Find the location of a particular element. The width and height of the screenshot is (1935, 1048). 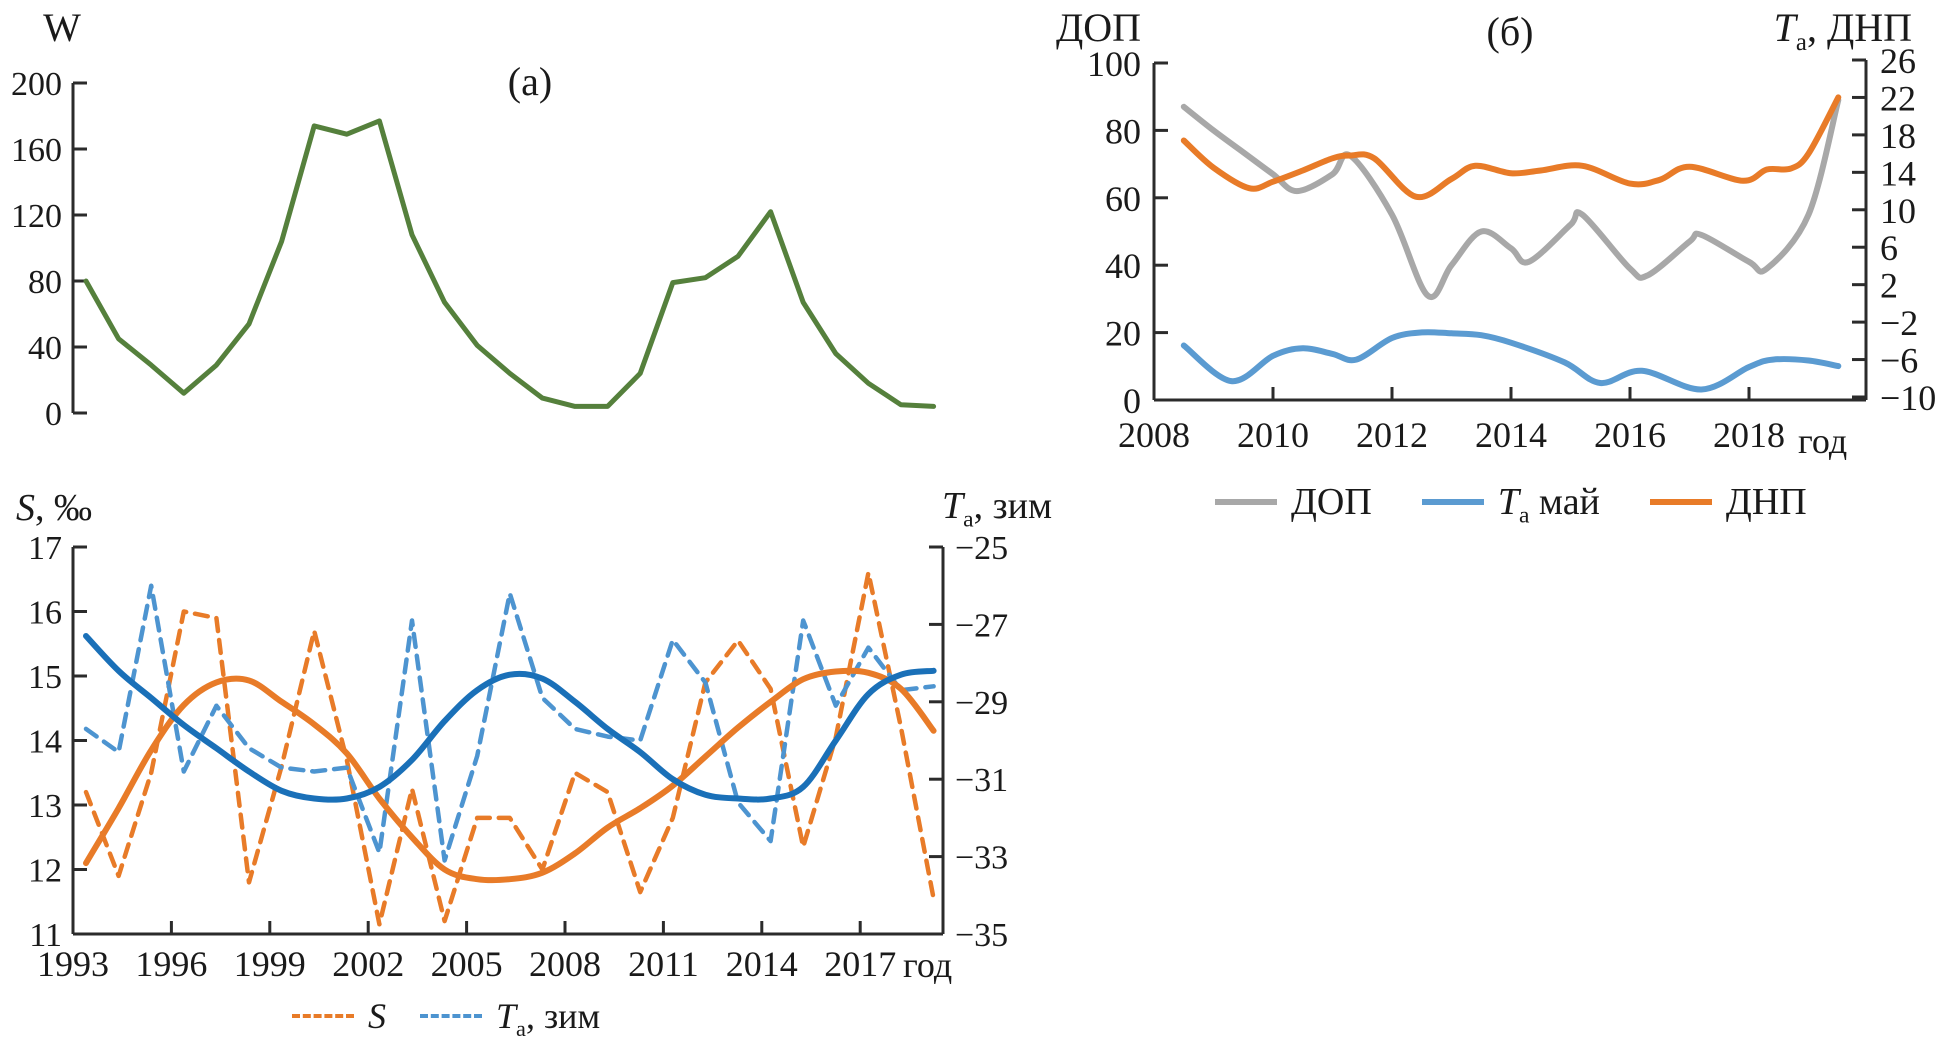

legend-ta-may-rest: май is located at coordinates (1564, 502).